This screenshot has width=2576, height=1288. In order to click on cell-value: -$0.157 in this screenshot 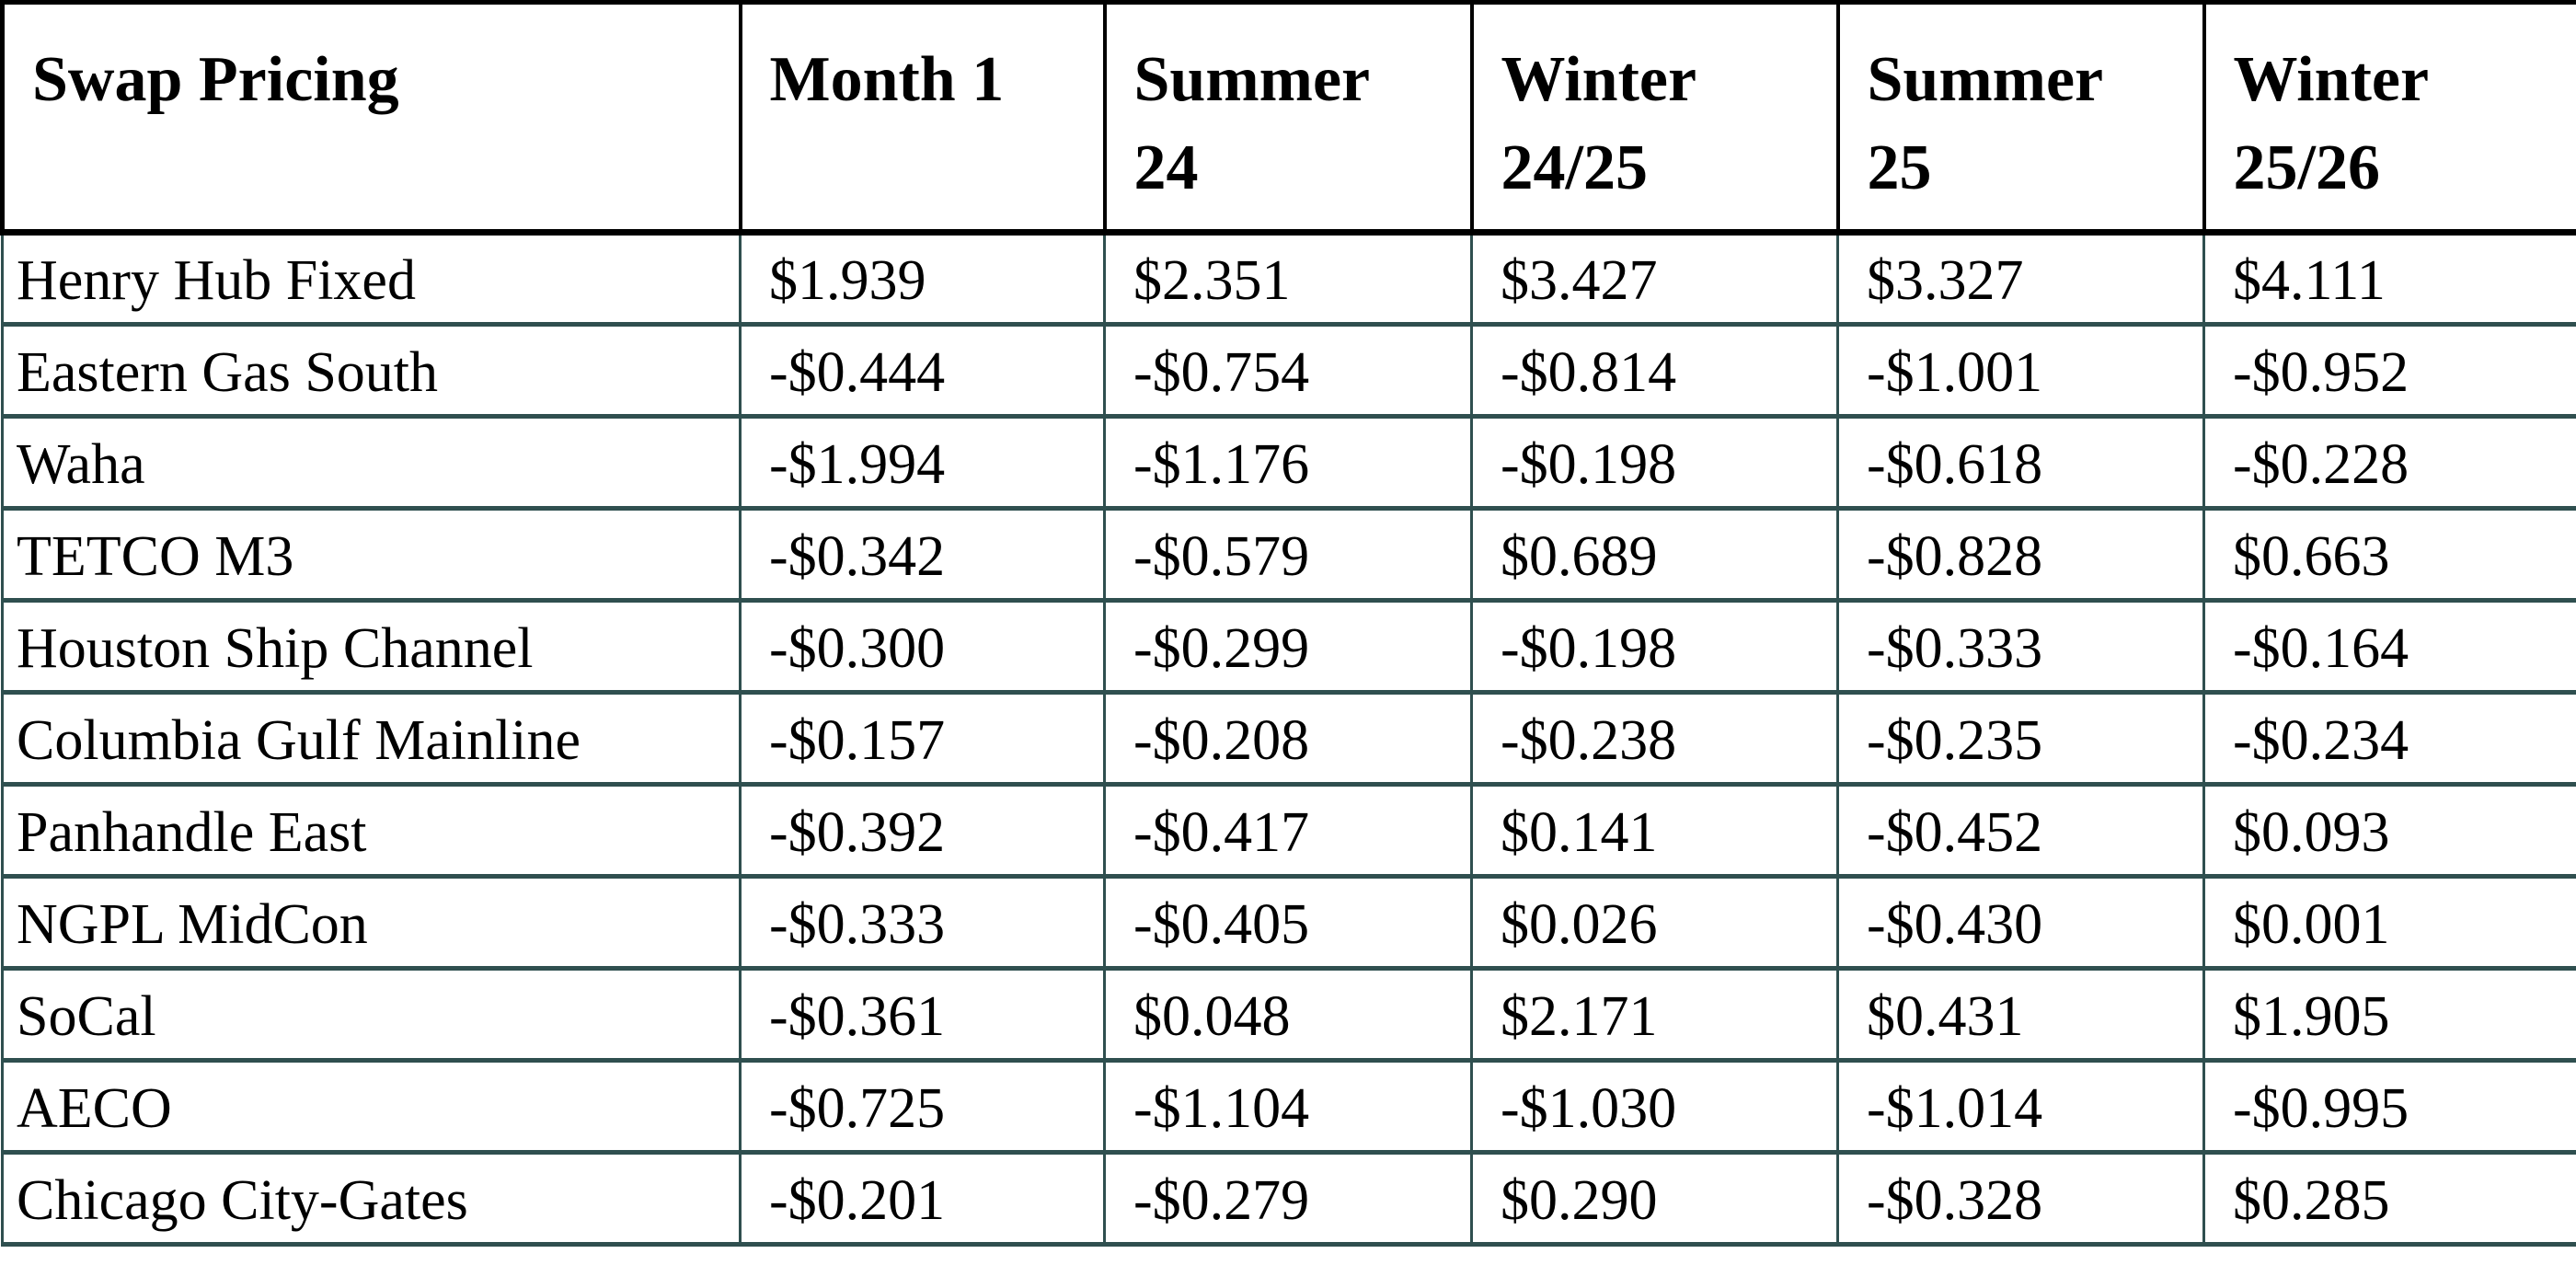, I will do `click(922, 738)`.